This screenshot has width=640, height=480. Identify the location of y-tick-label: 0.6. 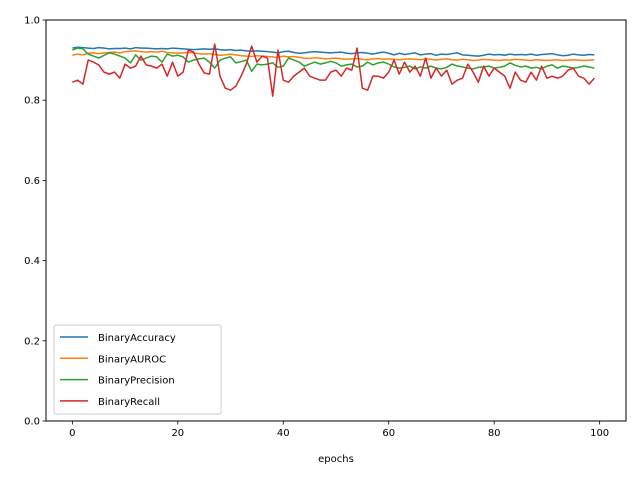
(32, 181).